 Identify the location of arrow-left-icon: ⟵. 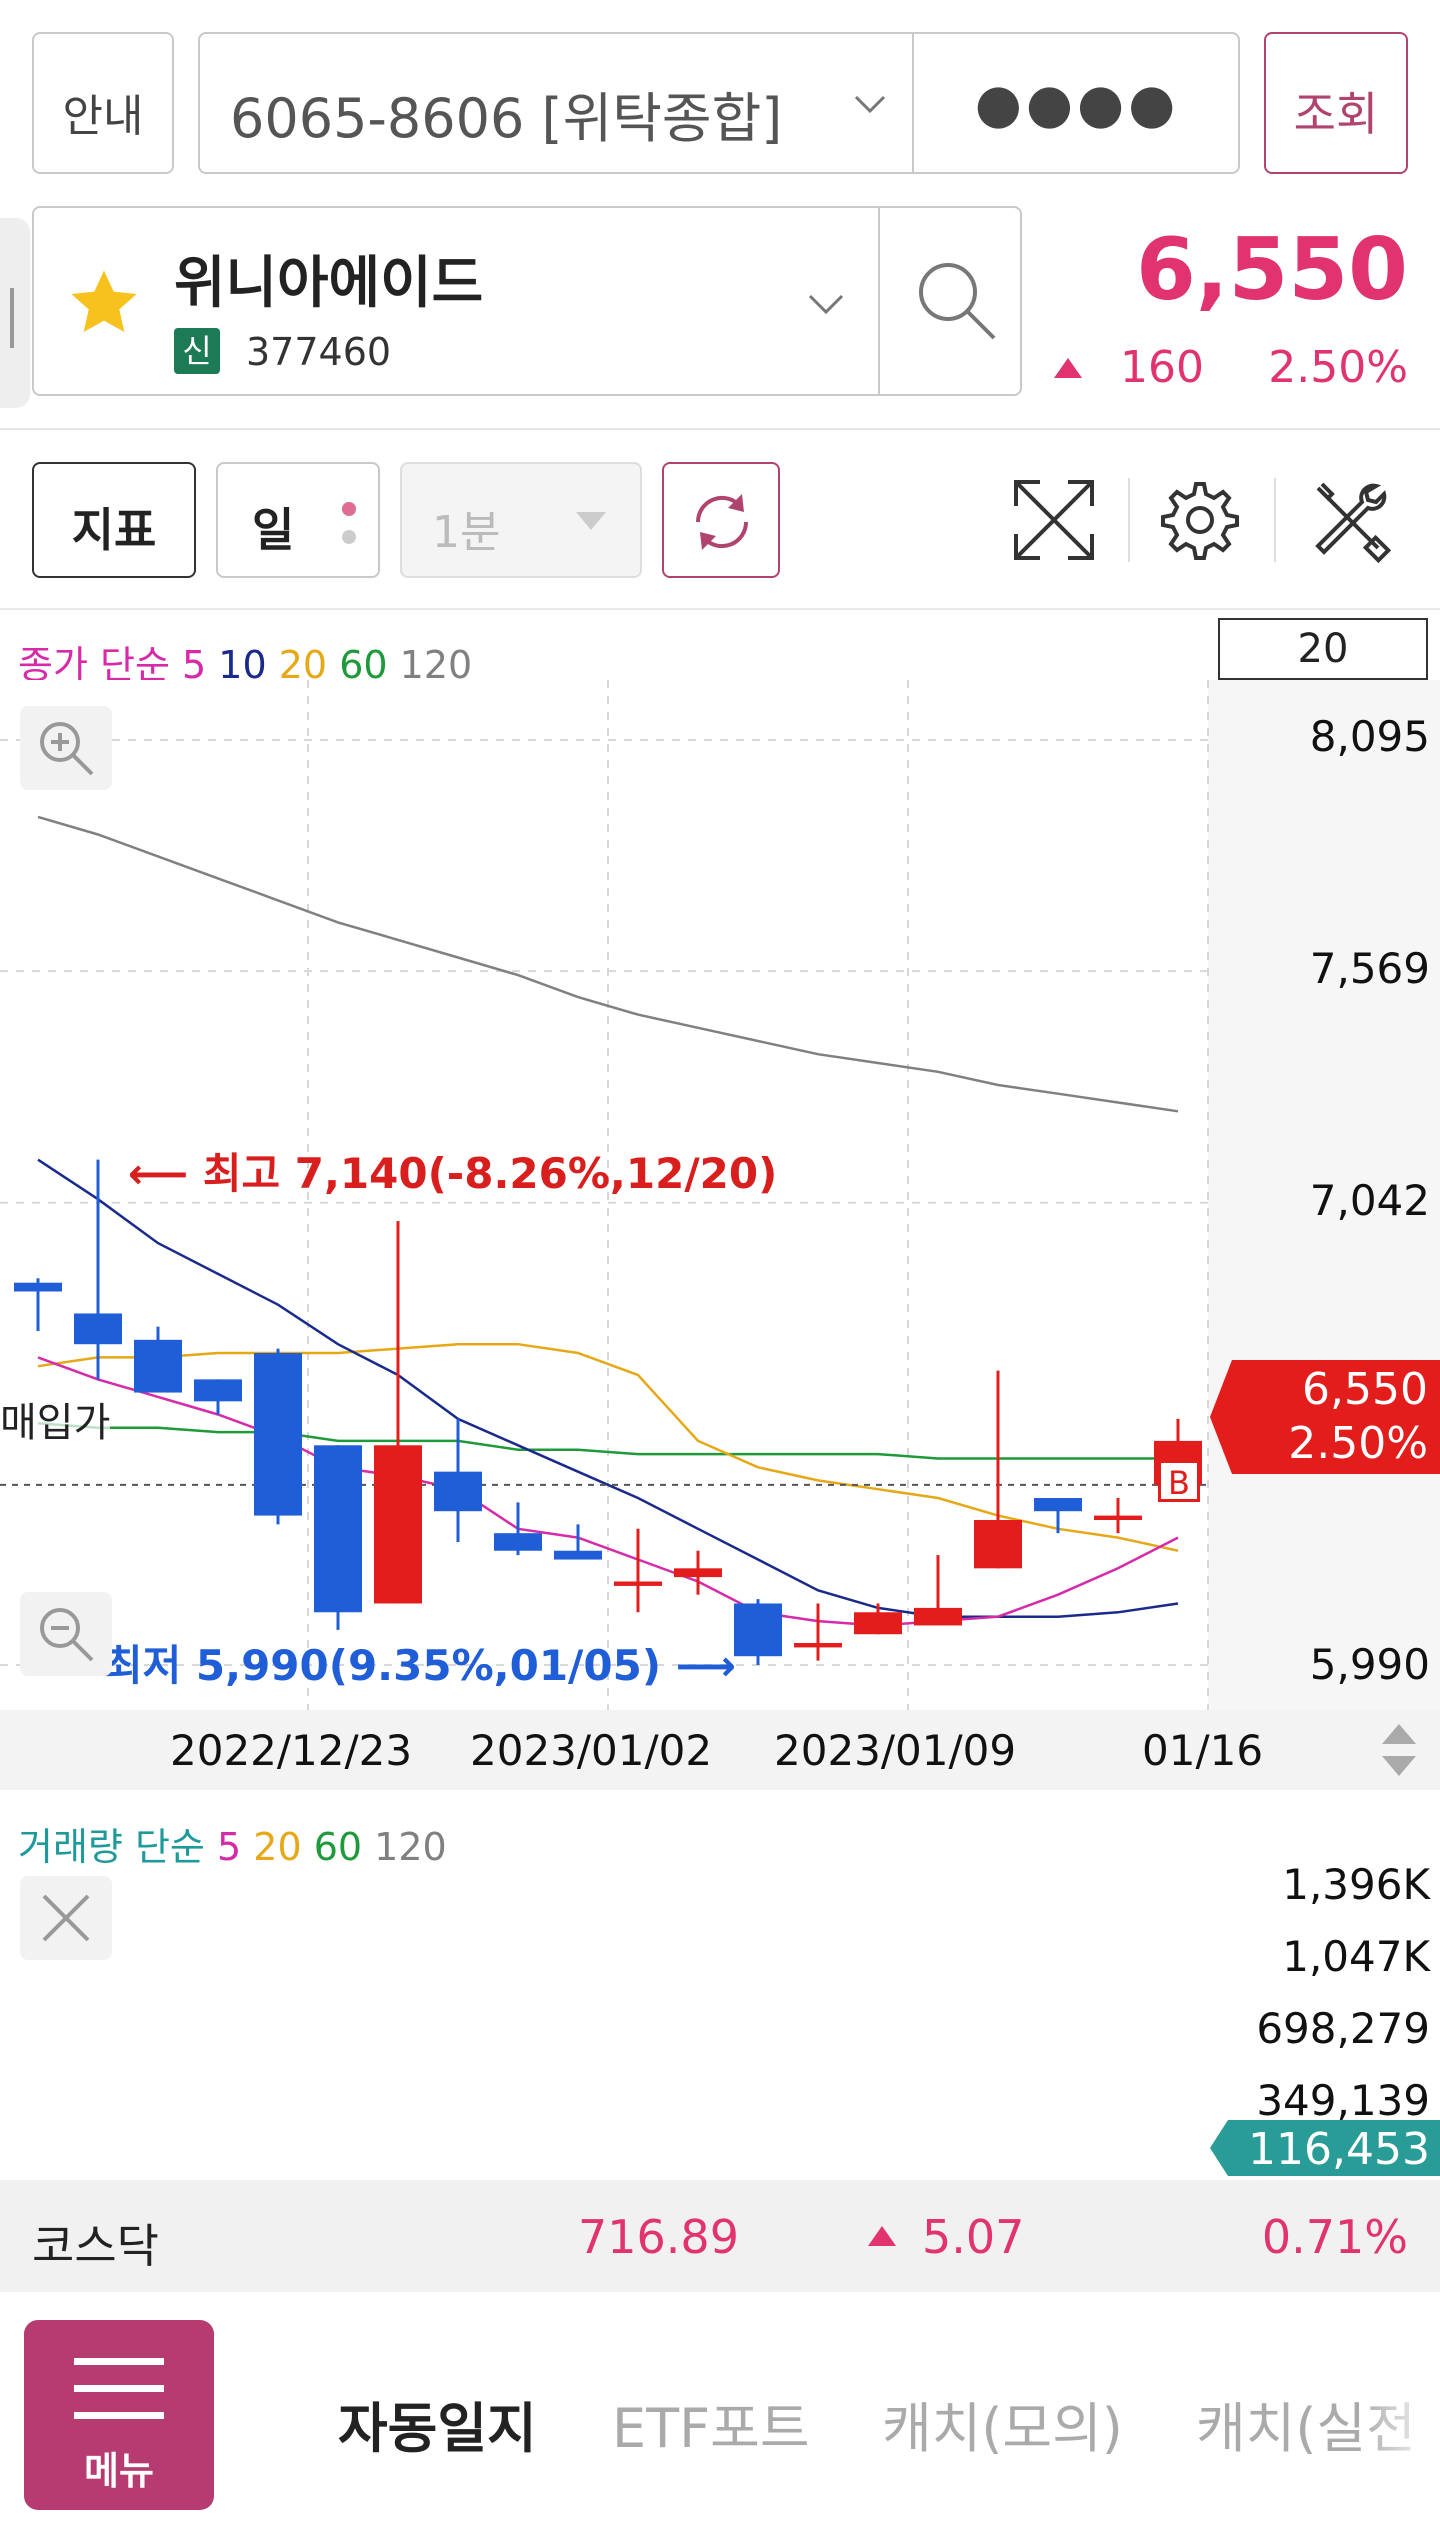
(165, 1173).